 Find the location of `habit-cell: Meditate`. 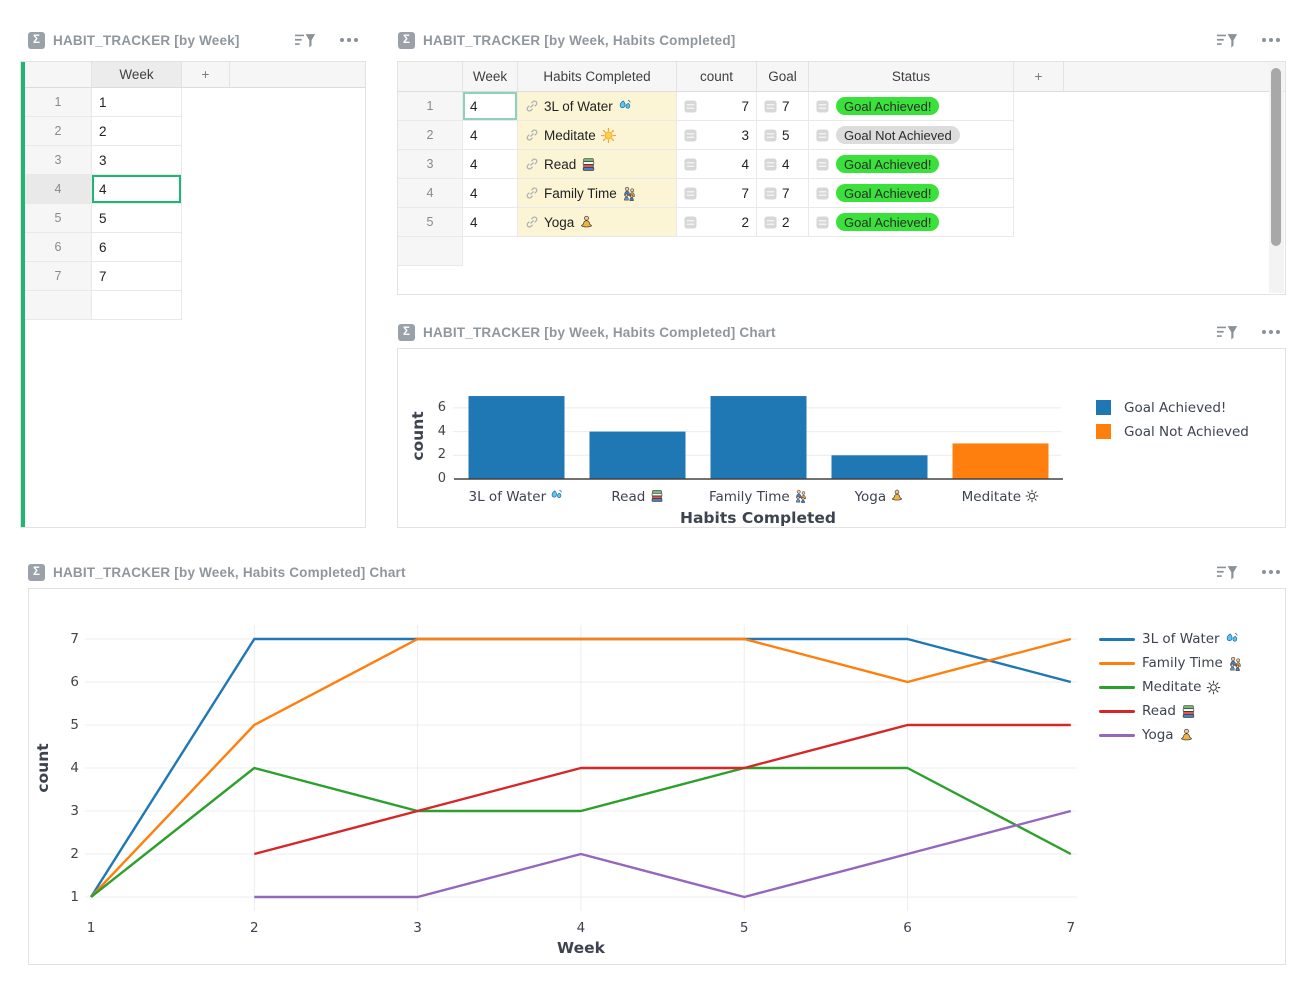

habit-cell: Meditate is located at coordinates (597, 135).